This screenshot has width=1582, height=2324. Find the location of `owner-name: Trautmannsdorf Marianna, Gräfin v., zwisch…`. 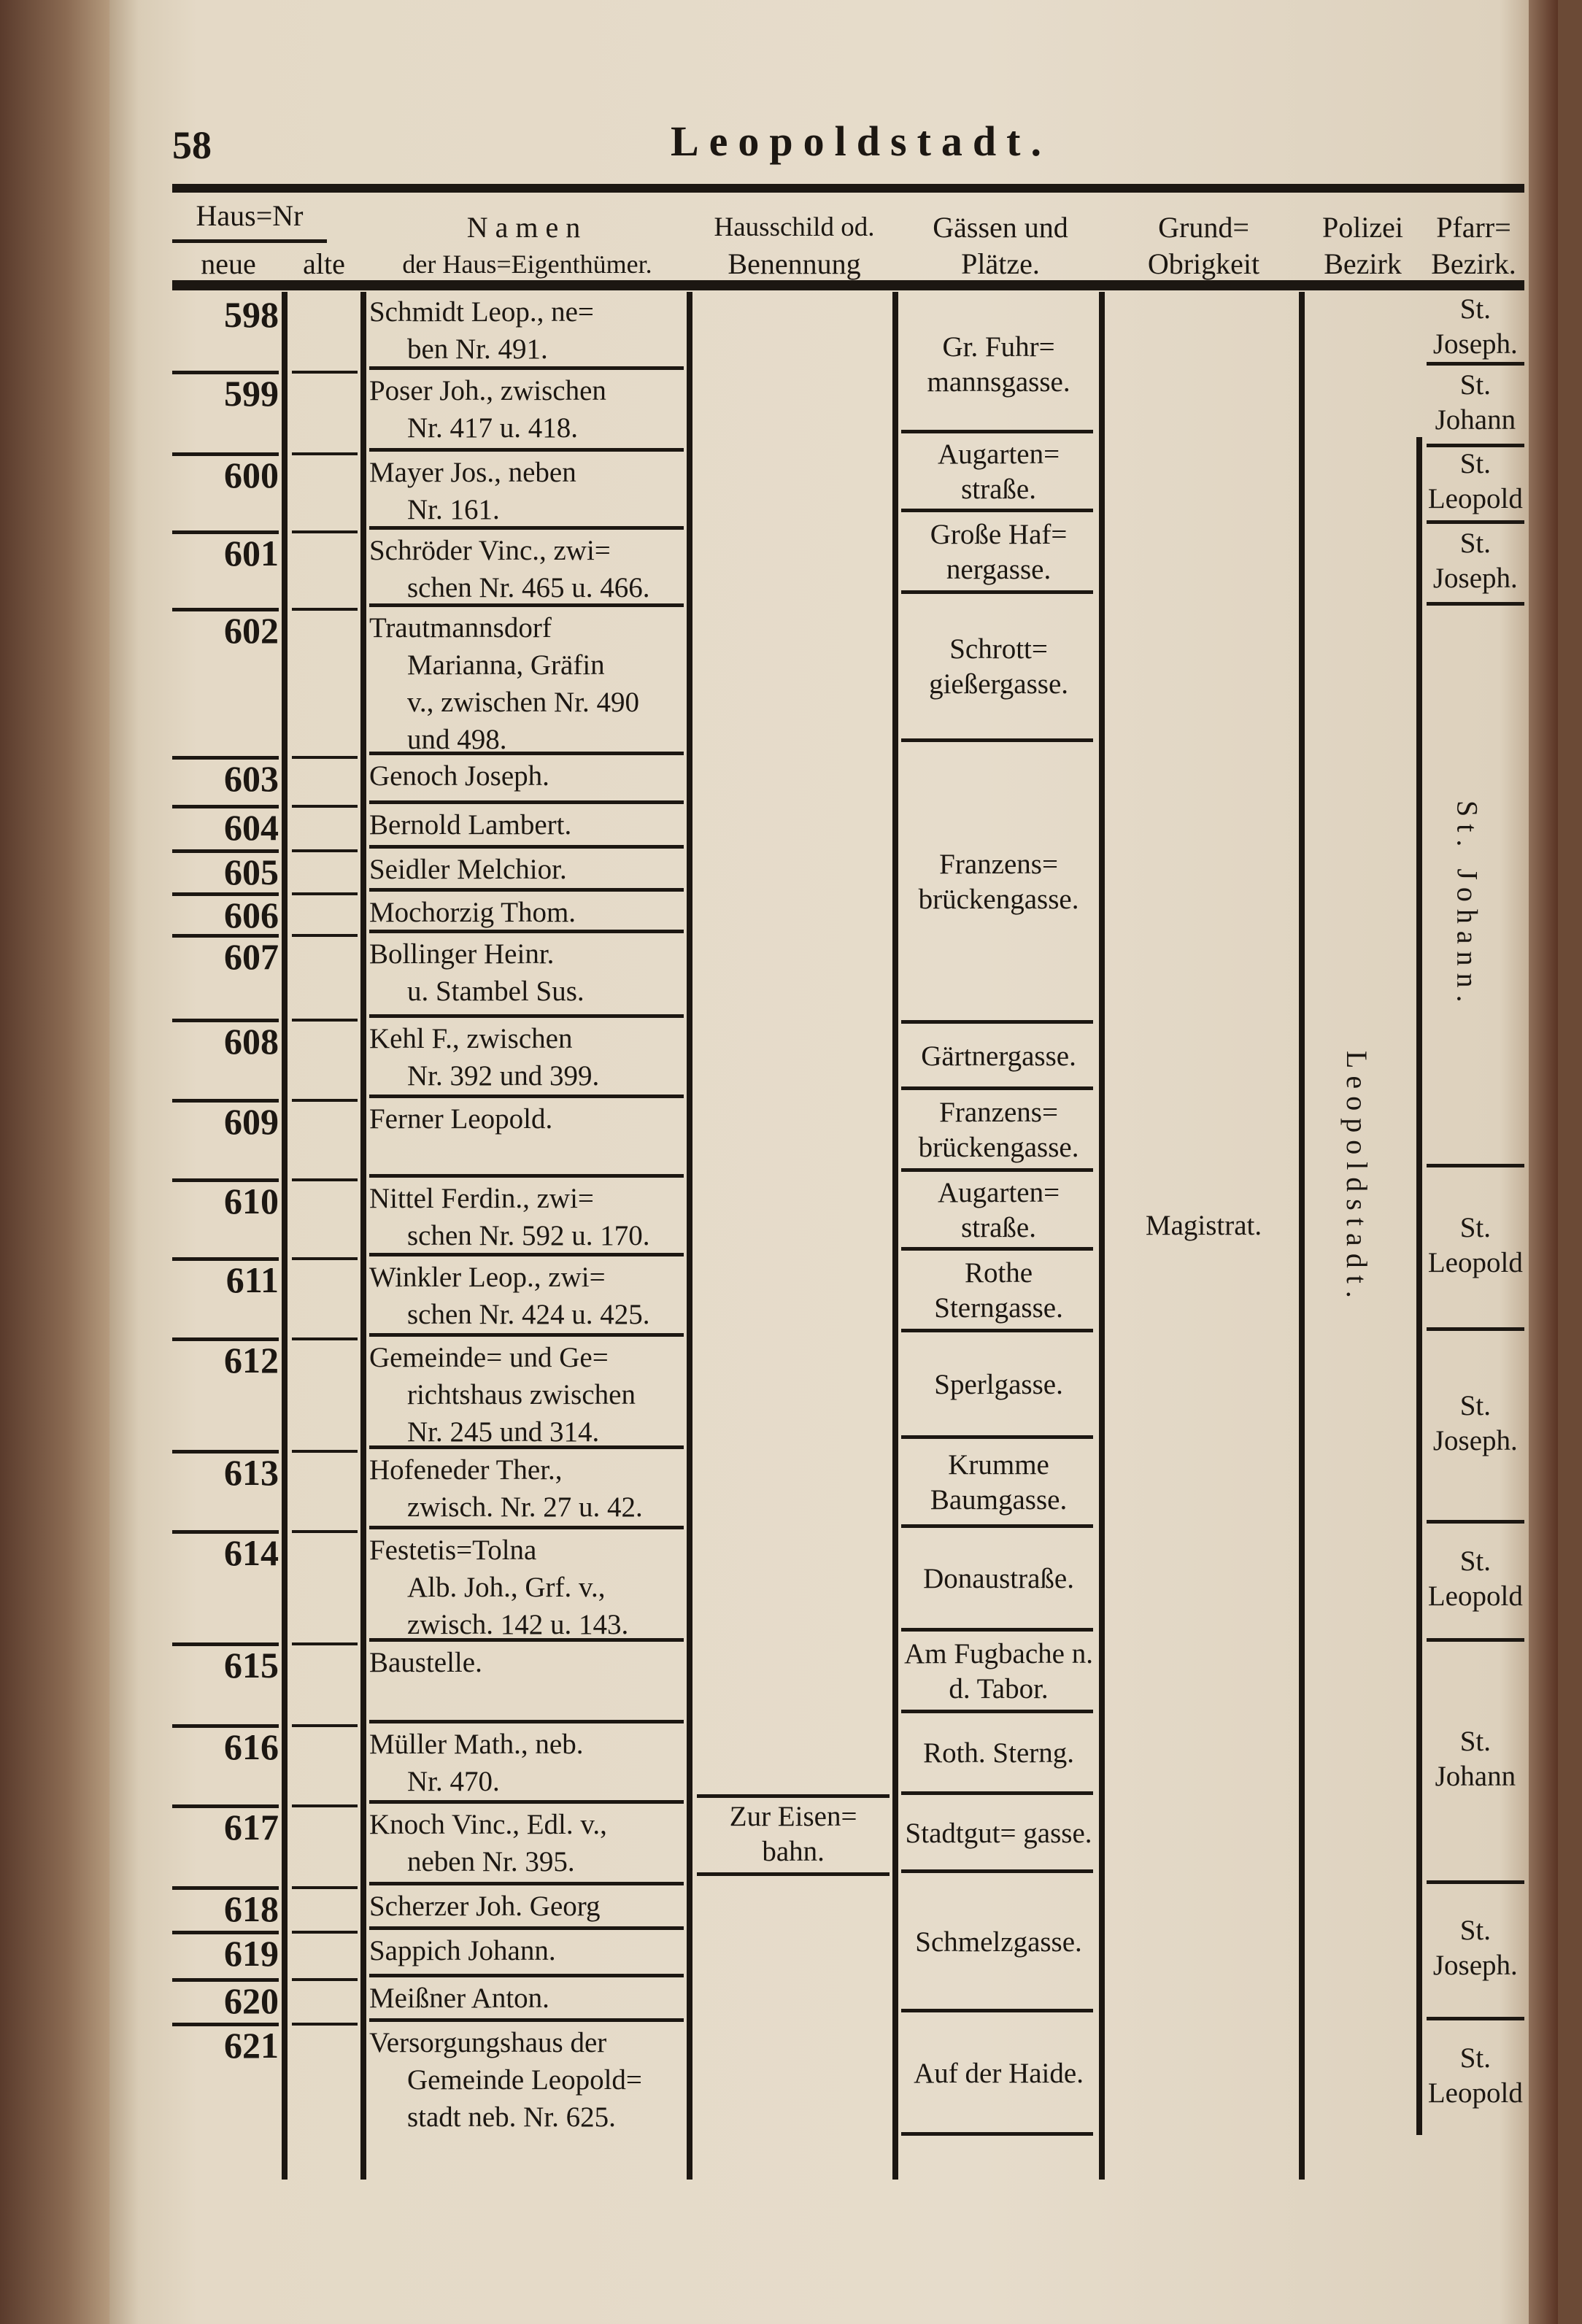

owner-name: Trautmannsdorf Marianna, Gräfin v., zwisch… is located at coordinates (504, 683).